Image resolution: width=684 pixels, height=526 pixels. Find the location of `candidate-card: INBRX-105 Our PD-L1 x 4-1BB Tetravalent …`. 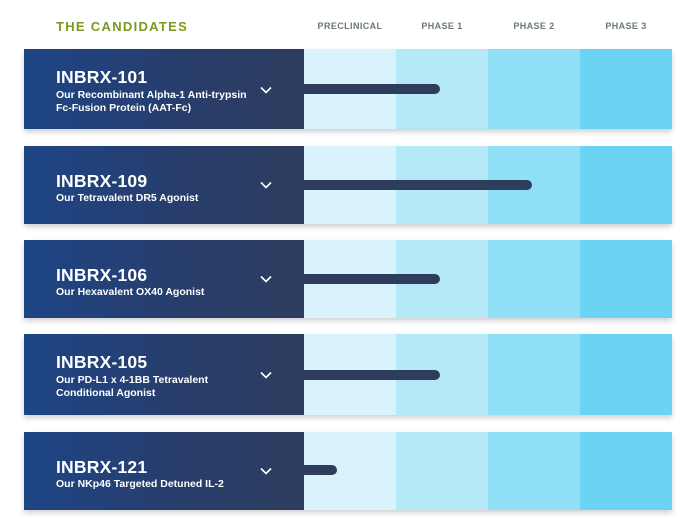

candidate-card: INBRX-105 Our PD-L1 x 4-1BB Tetravalent … is located at coordinates (164, 374).